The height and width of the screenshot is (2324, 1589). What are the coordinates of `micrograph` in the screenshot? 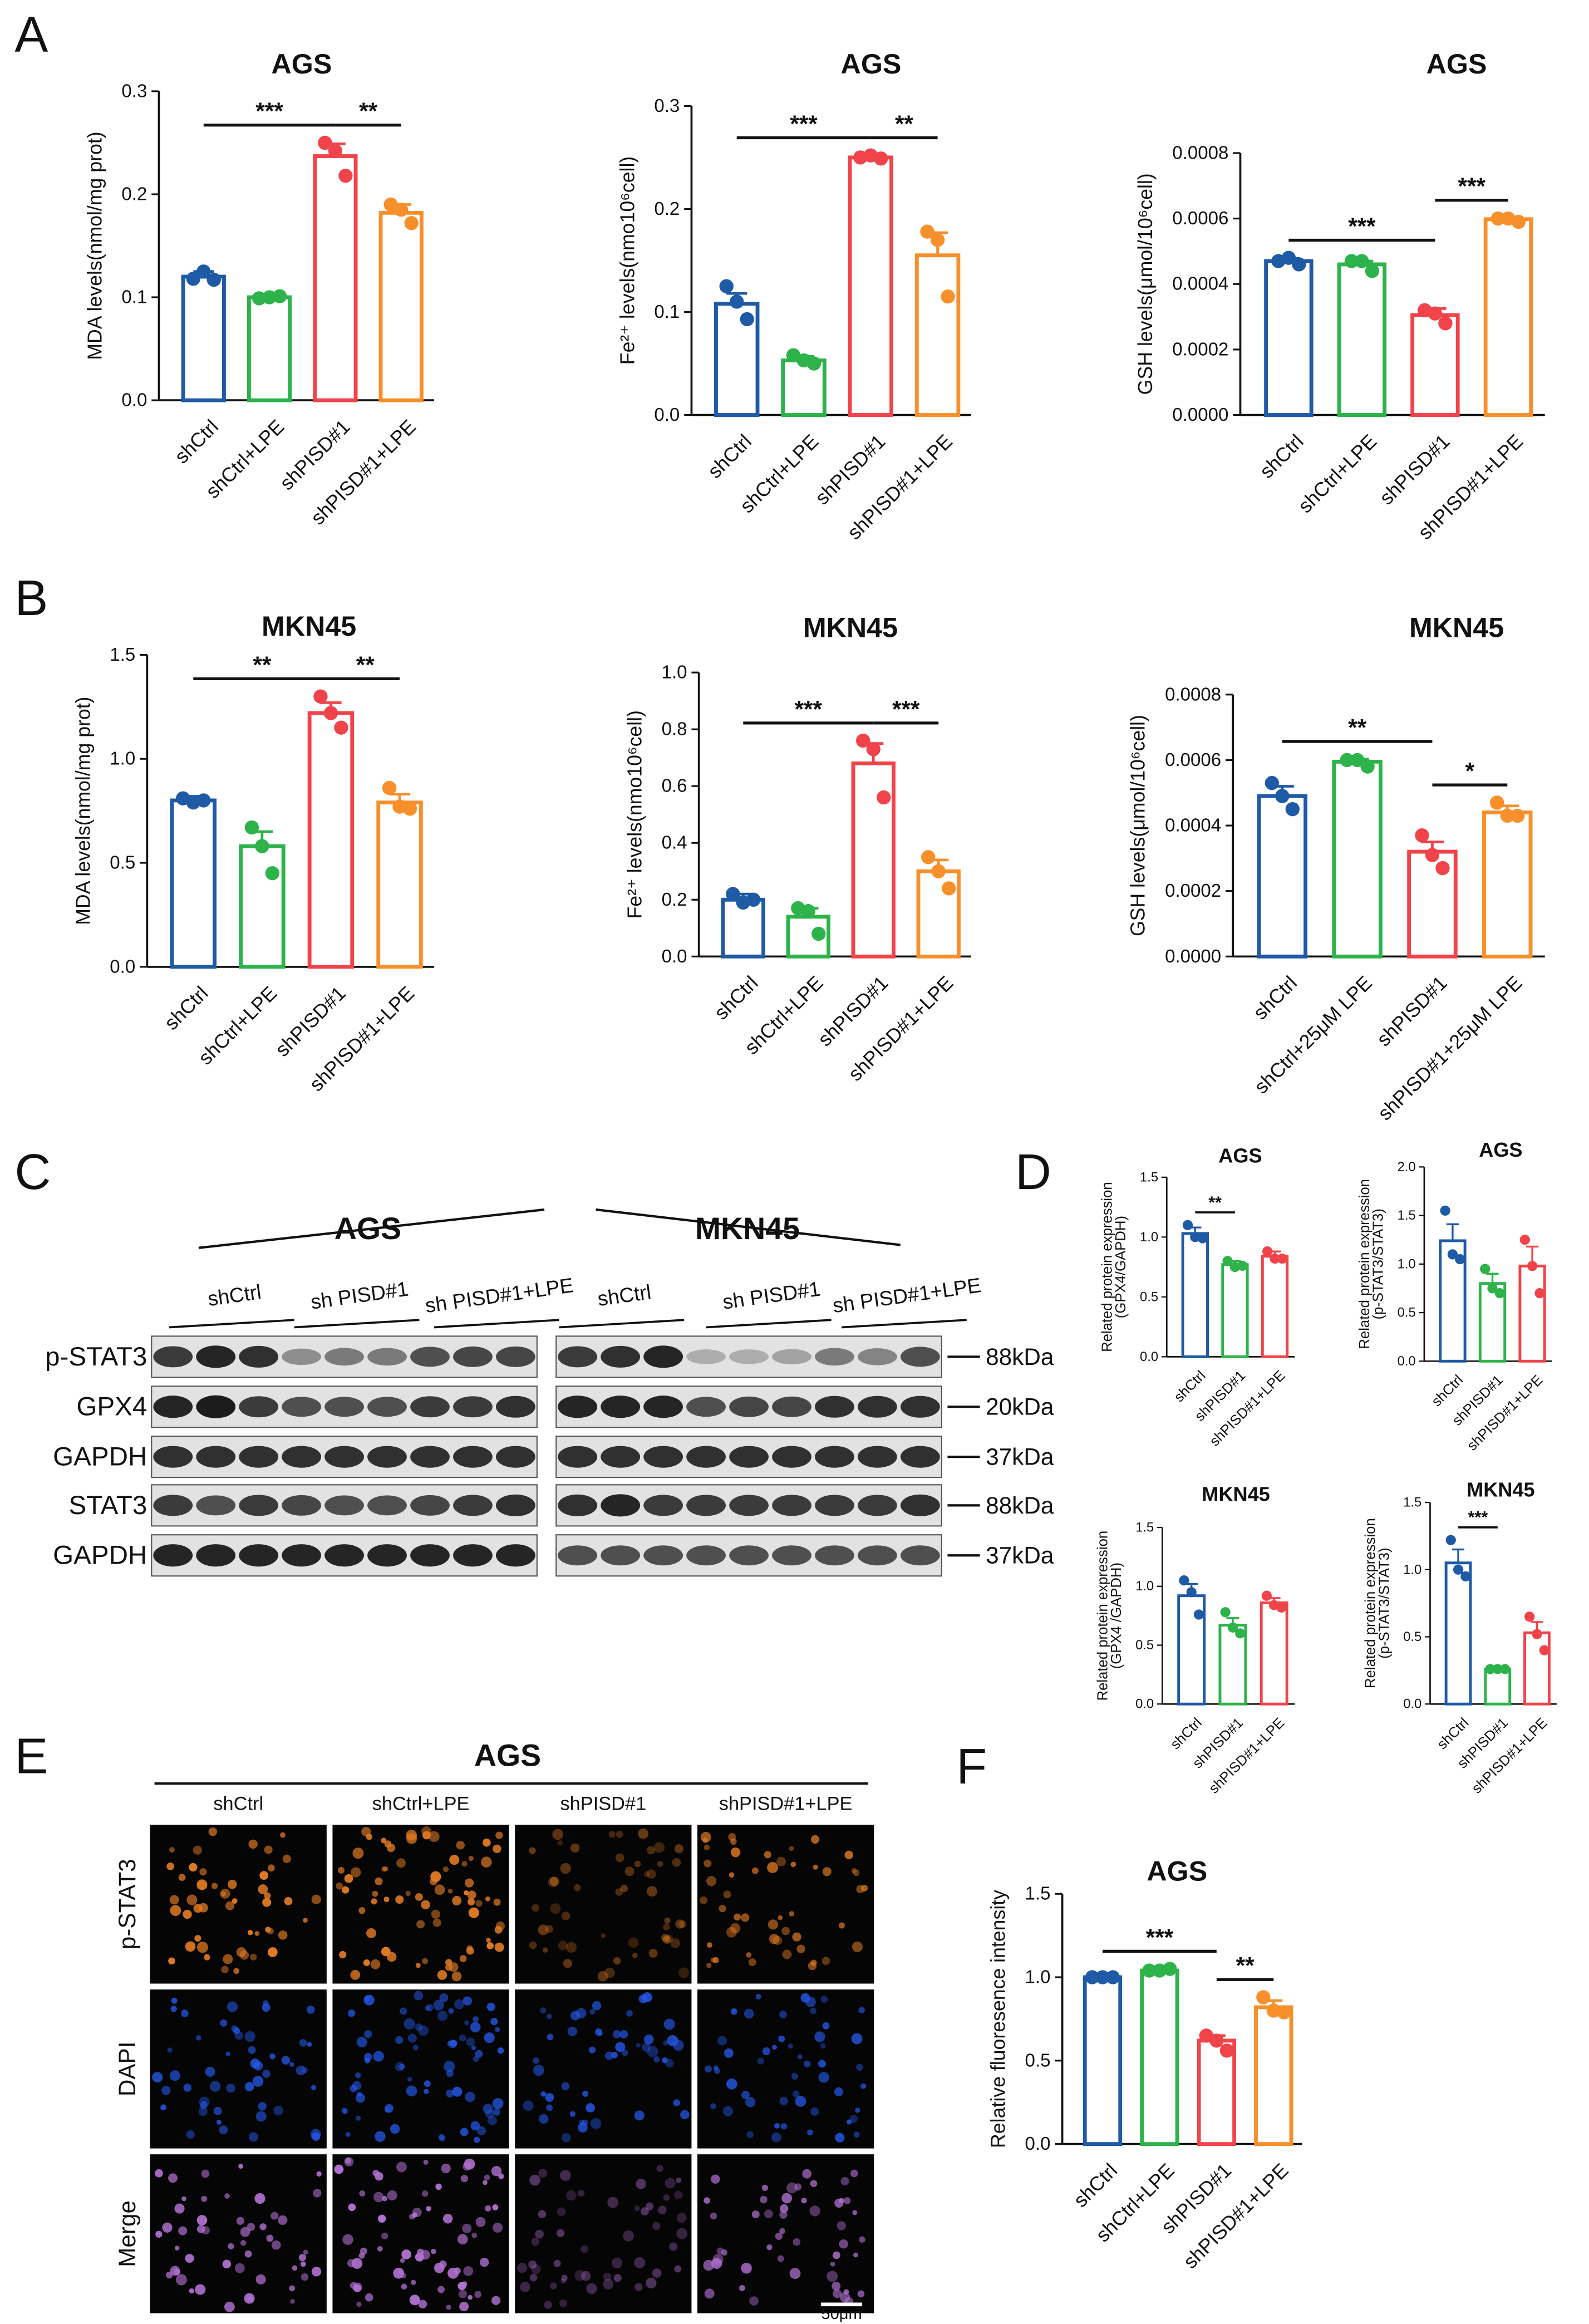 It's located at (786, 1904).